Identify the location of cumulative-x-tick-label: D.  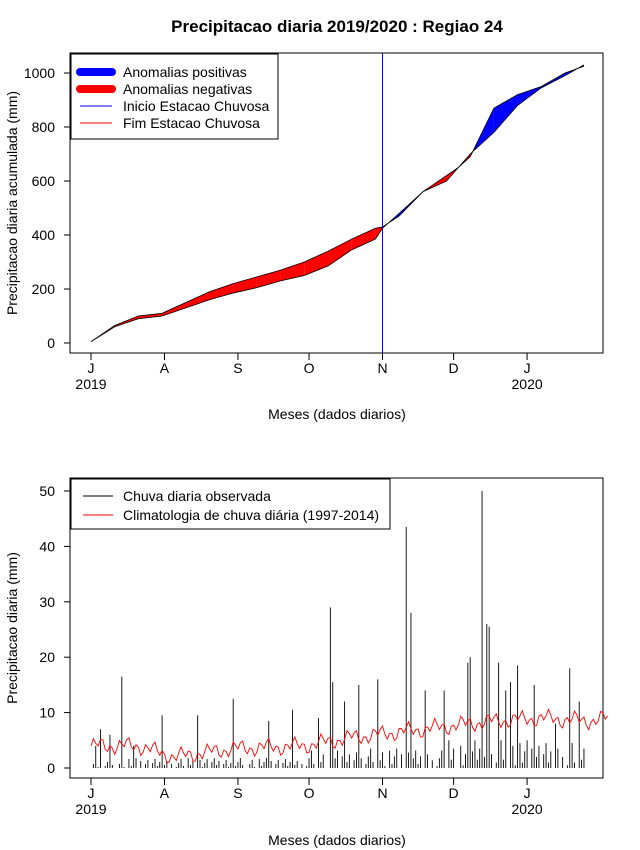
(454, 368).